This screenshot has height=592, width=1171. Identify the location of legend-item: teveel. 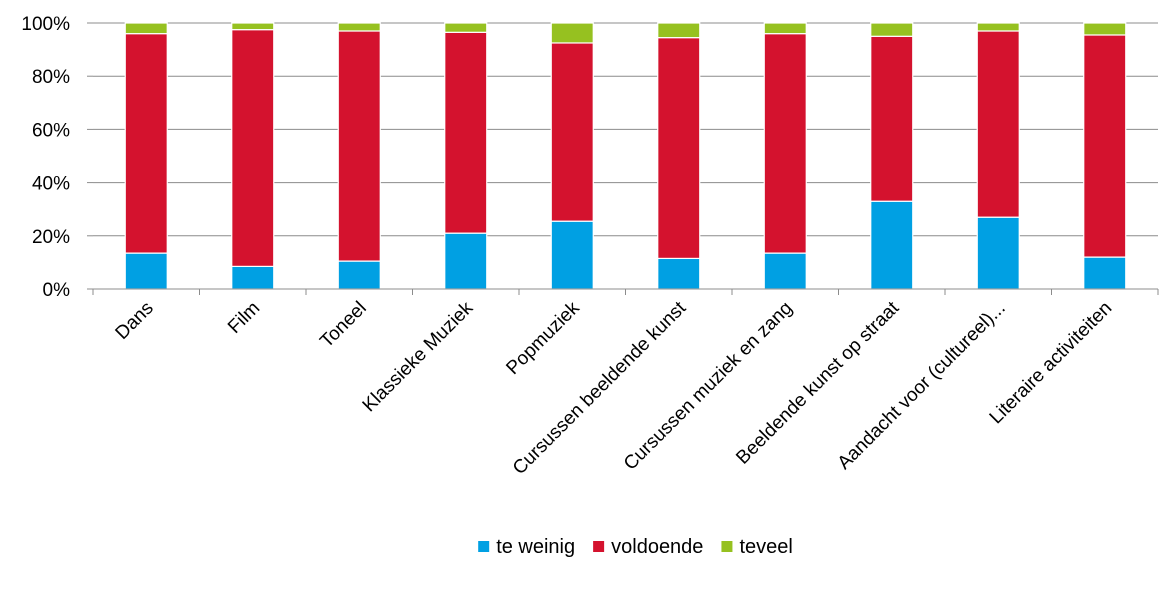
(757, 547).